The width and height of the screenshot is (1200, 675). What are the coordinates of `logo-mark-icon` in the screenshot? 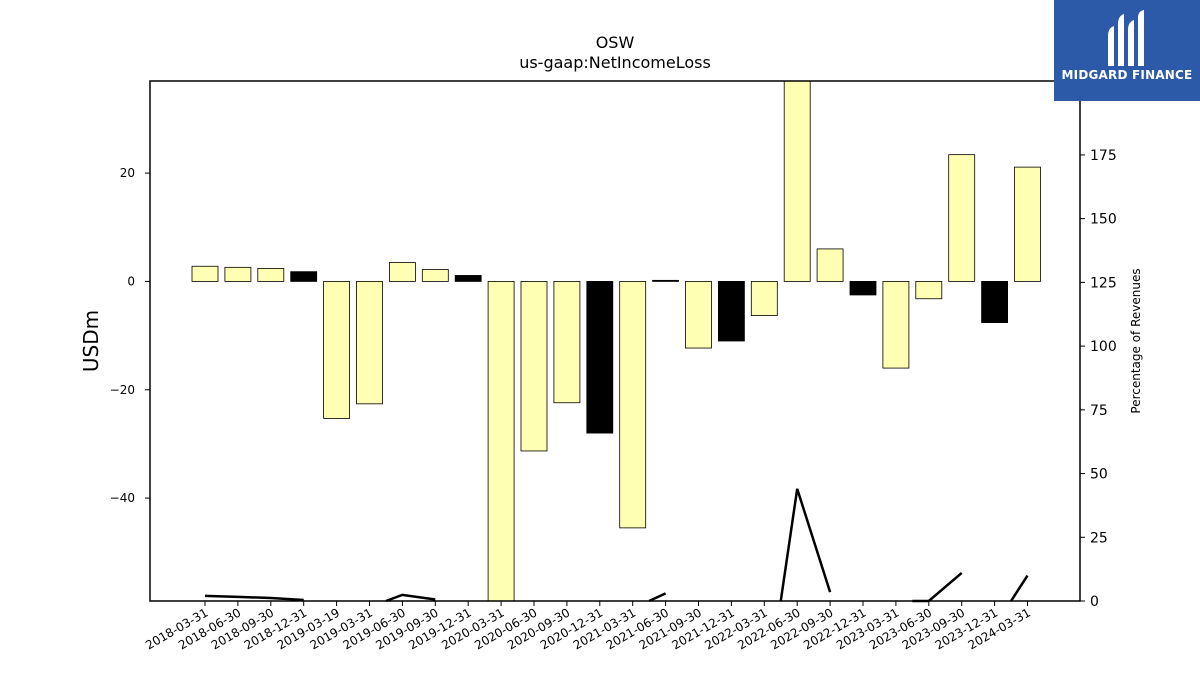 It's located at (1126, 38).